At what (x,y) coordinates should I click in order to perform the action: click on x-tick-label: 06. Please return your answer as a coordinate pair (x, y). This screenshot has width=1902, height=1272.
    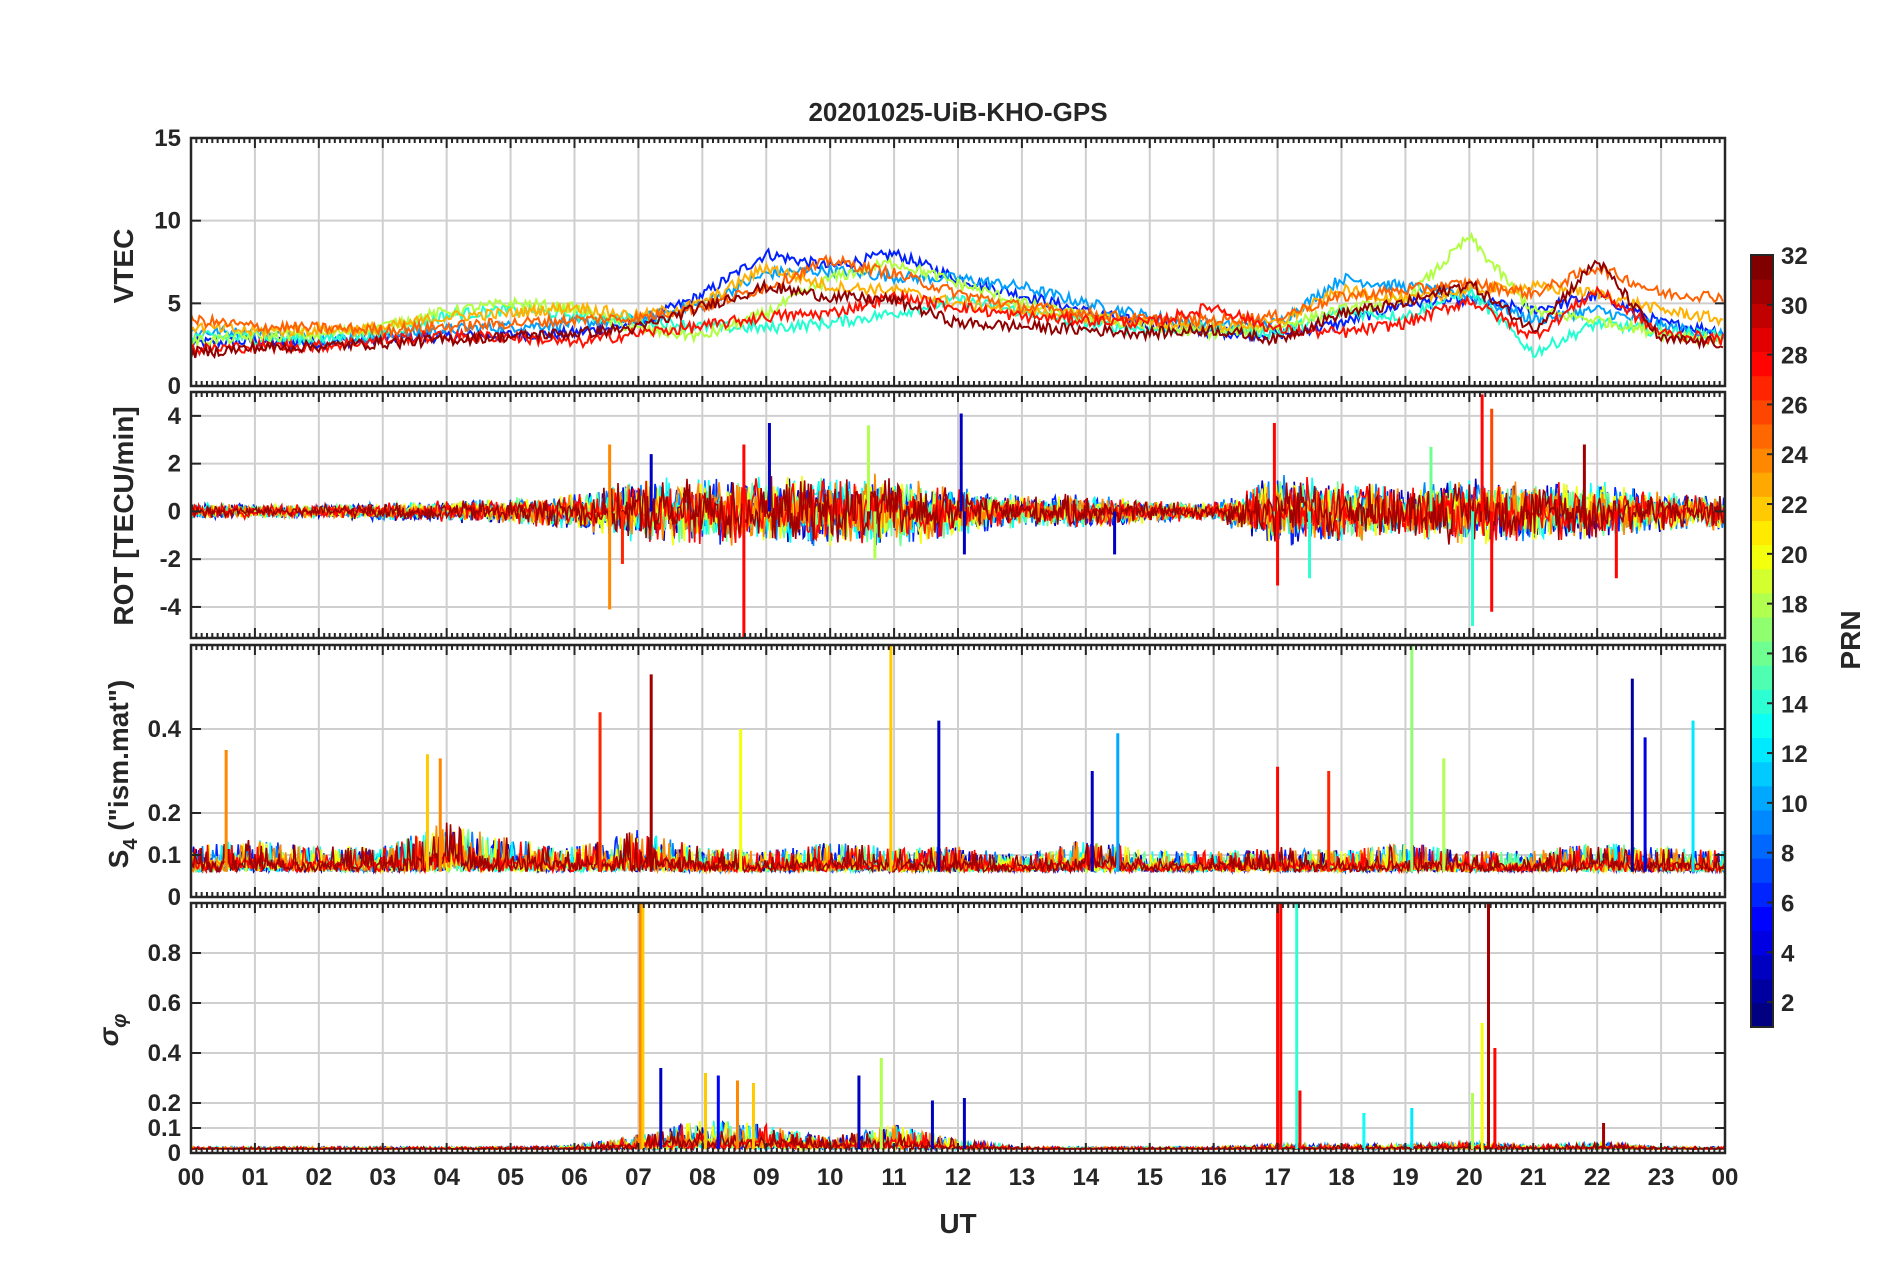
    Looking at the image, I should click on (574, 1177).